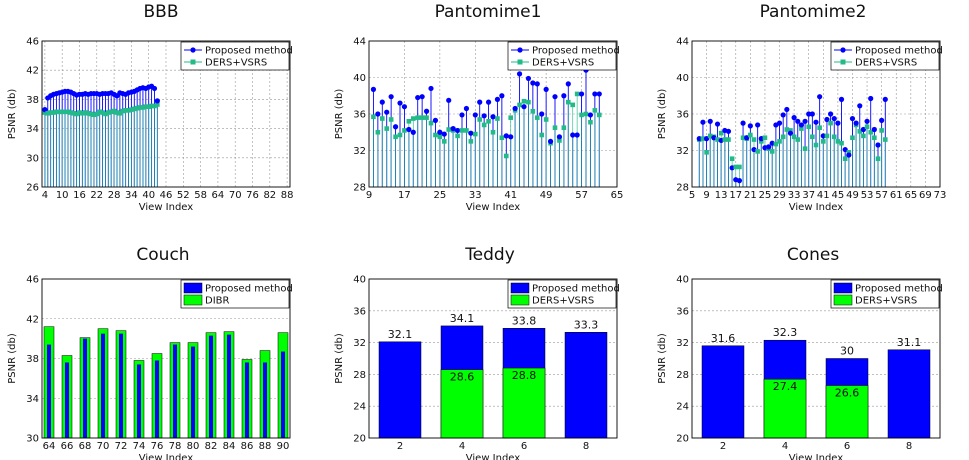  What do you see at coordinates (49, 446) in the screenshot?
I see `x-tick-label: 64` at bounding box center [49, 446].